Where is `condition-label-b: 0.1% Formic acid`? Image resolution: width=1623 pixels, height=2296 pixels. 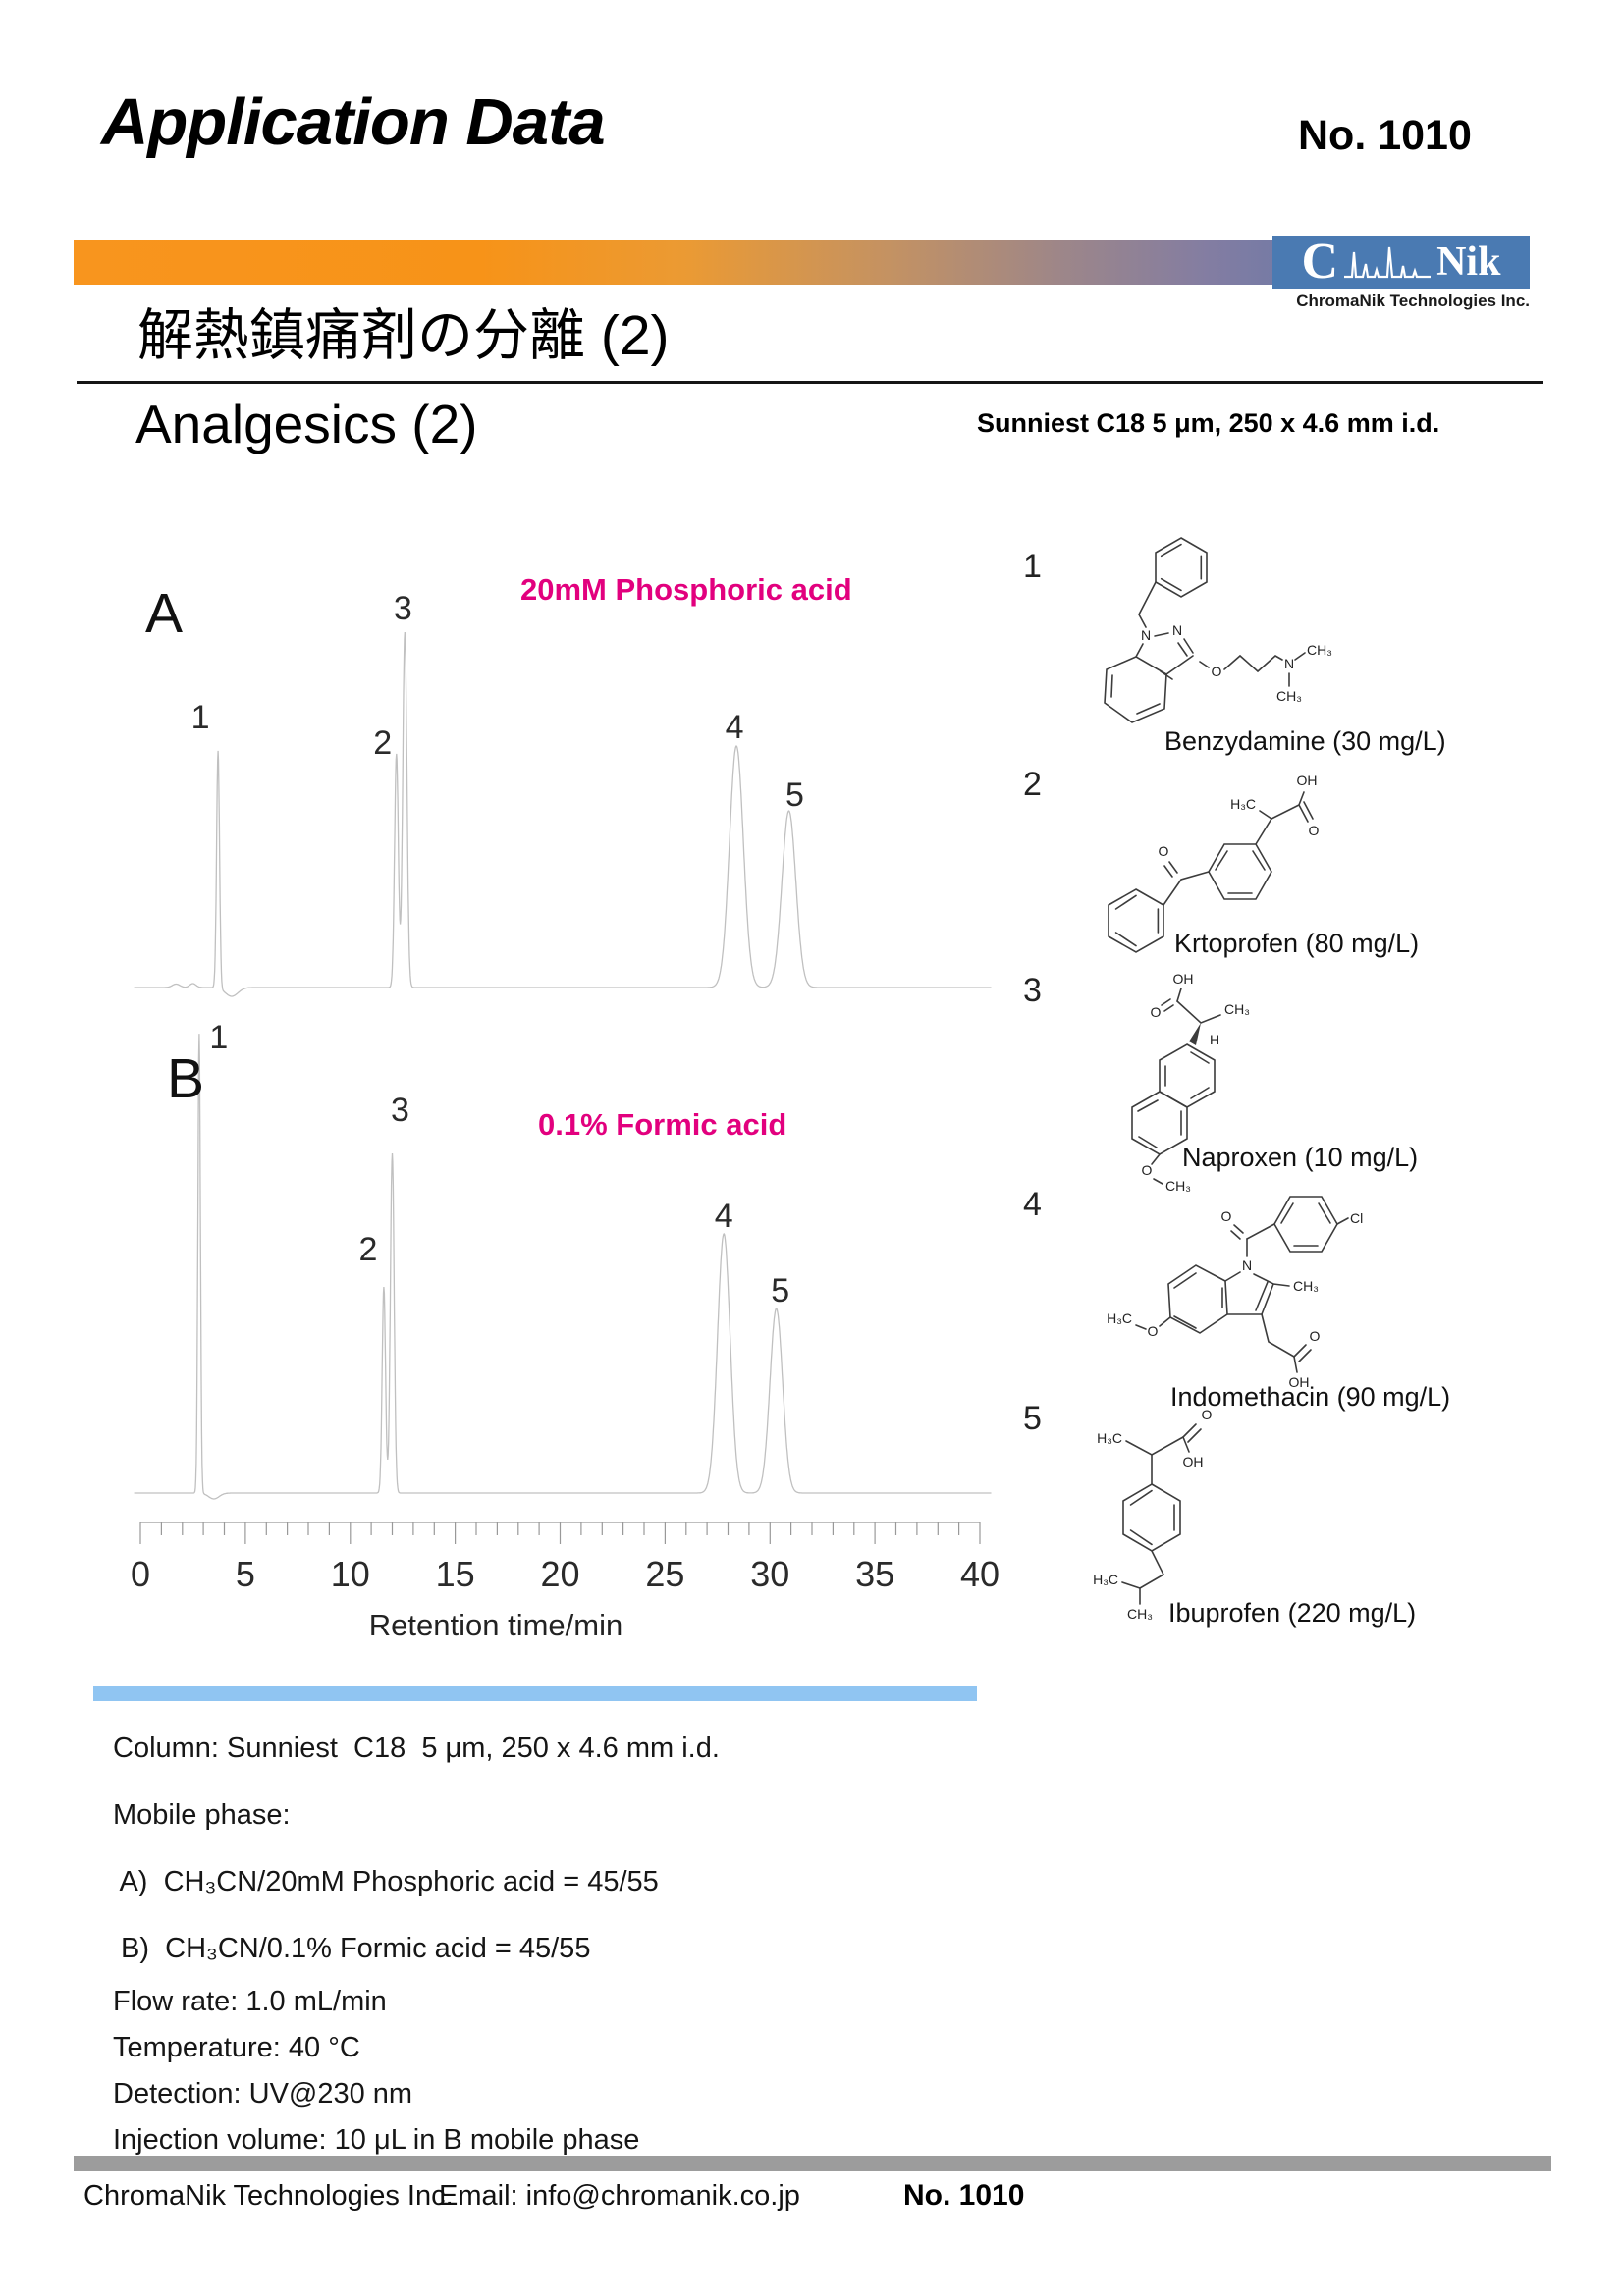 condition-label-b: 0.1% Formic acid is located at coordinates (662, 1124).